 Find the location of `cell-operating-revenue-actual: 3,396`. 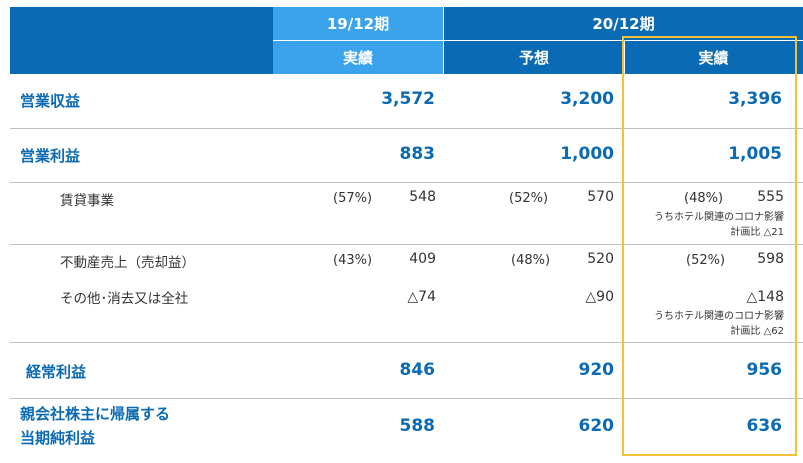

cell-operating-revenue-actual: 3,396 is located at coordinates (755, 99).